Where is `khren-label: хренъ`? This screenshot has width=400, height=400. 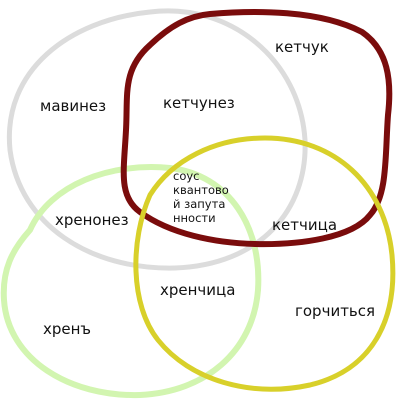
khren-label: хренъ is located at coordinates (67, 329).